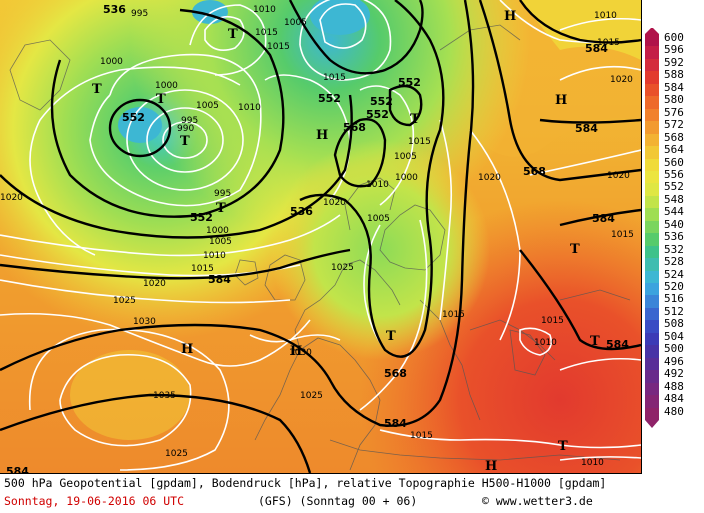 The height and width of the screenshot is (513, 704). I want to click on legend-row: 548, so click(673, 200).